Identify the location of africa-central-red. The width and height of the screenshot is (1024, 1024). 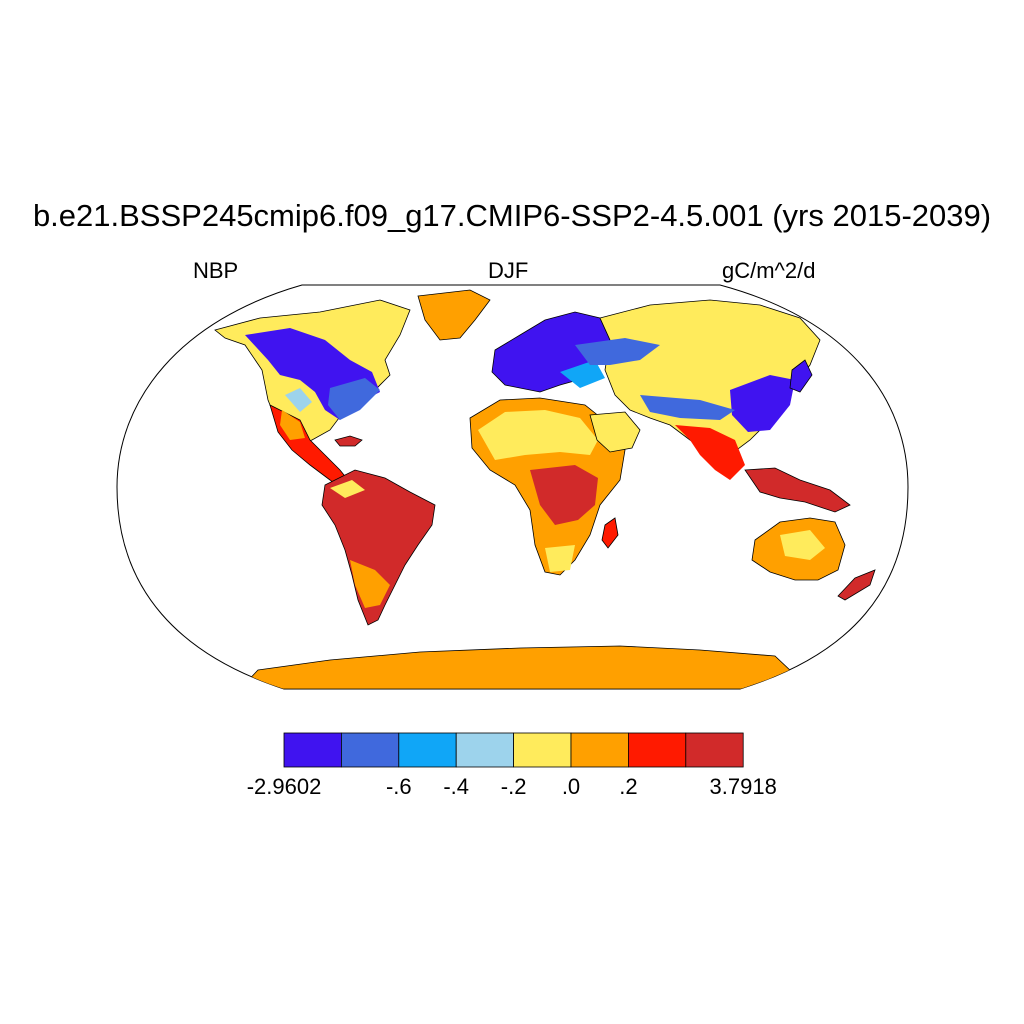
(564, 495).